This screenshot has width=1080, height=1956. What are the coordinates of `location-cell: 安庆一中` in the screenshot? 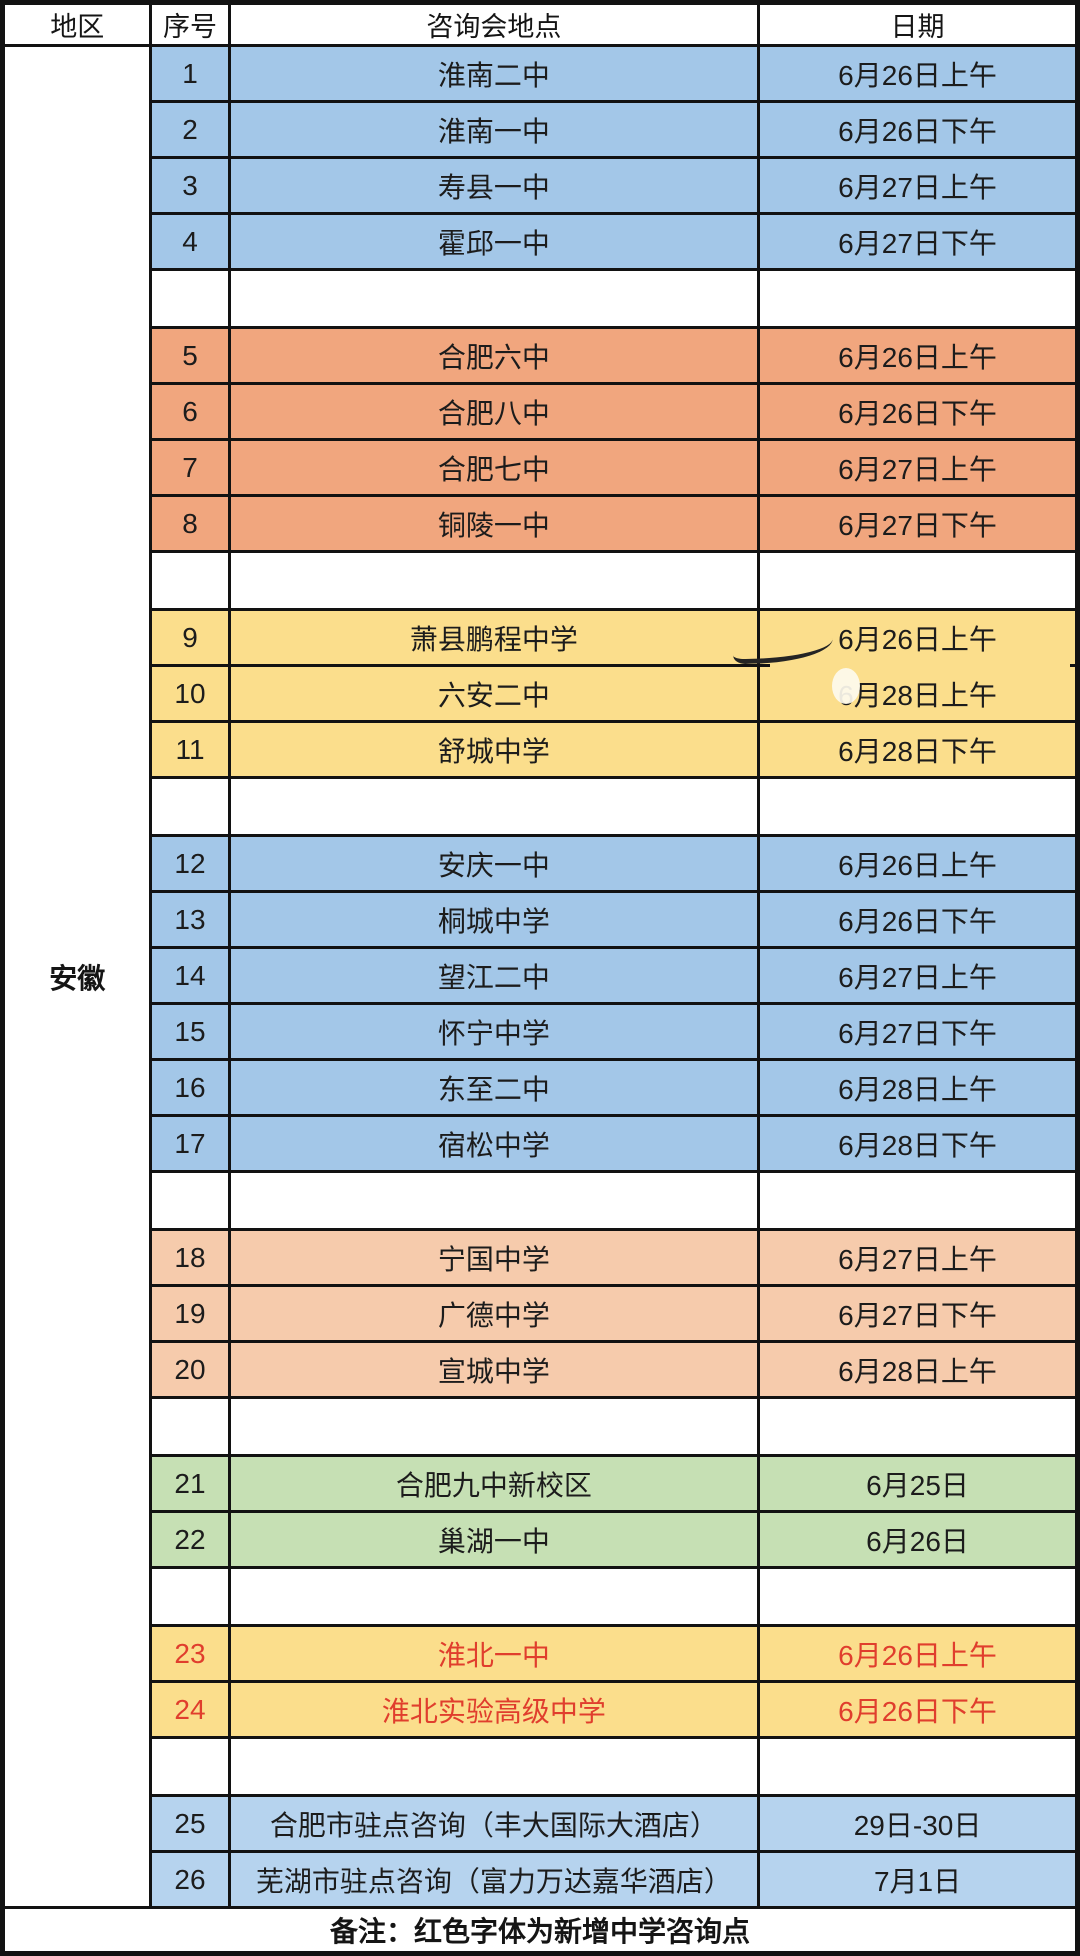 It's located at (494, 863).